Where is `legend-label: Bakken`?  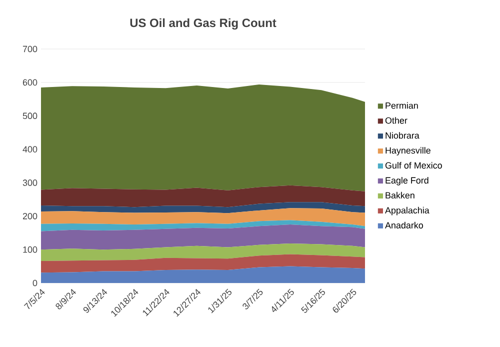
legend-label: Bakken is located at coordinates (400, 195).